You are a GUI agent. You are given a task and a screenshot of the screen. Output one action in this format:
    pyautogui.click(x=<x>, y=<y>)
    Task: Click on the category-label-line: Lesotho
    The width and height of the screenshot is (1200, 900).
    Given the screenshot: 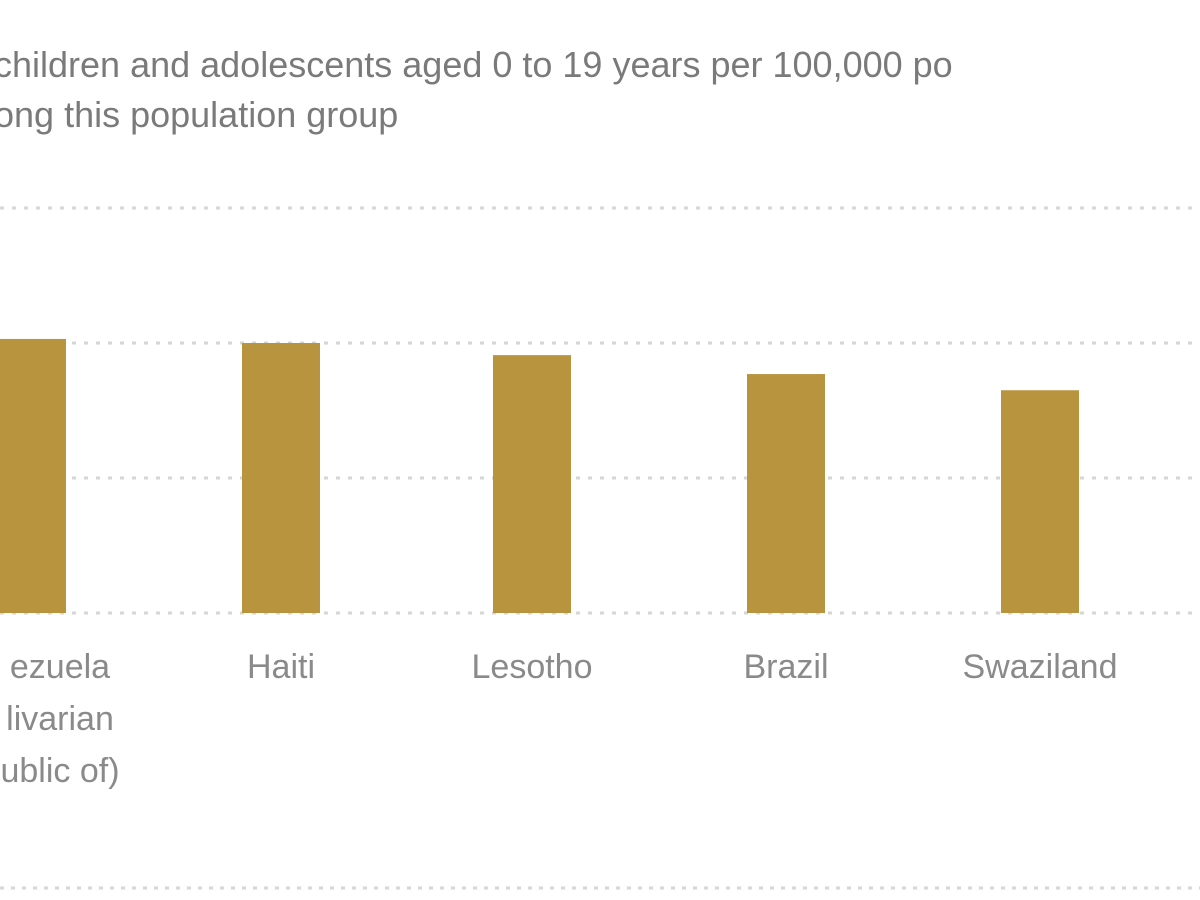 What is the action you would take?
    pyautogui.click(x=532, y=667)
    